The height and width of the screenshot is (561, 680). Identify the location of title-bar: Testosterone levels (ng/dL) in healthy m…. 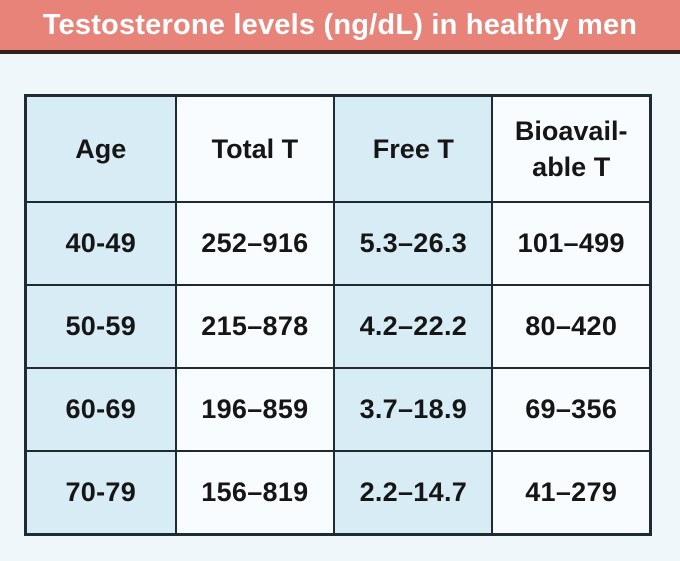
(340, 25).